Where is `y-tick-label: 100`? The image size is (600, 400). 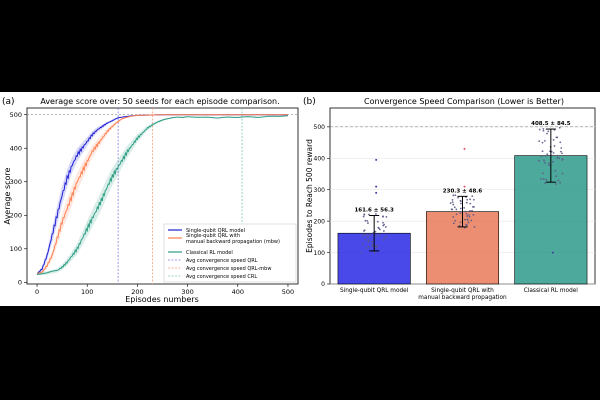
y-tick-label: 100 is located at coordinates (320, 253).